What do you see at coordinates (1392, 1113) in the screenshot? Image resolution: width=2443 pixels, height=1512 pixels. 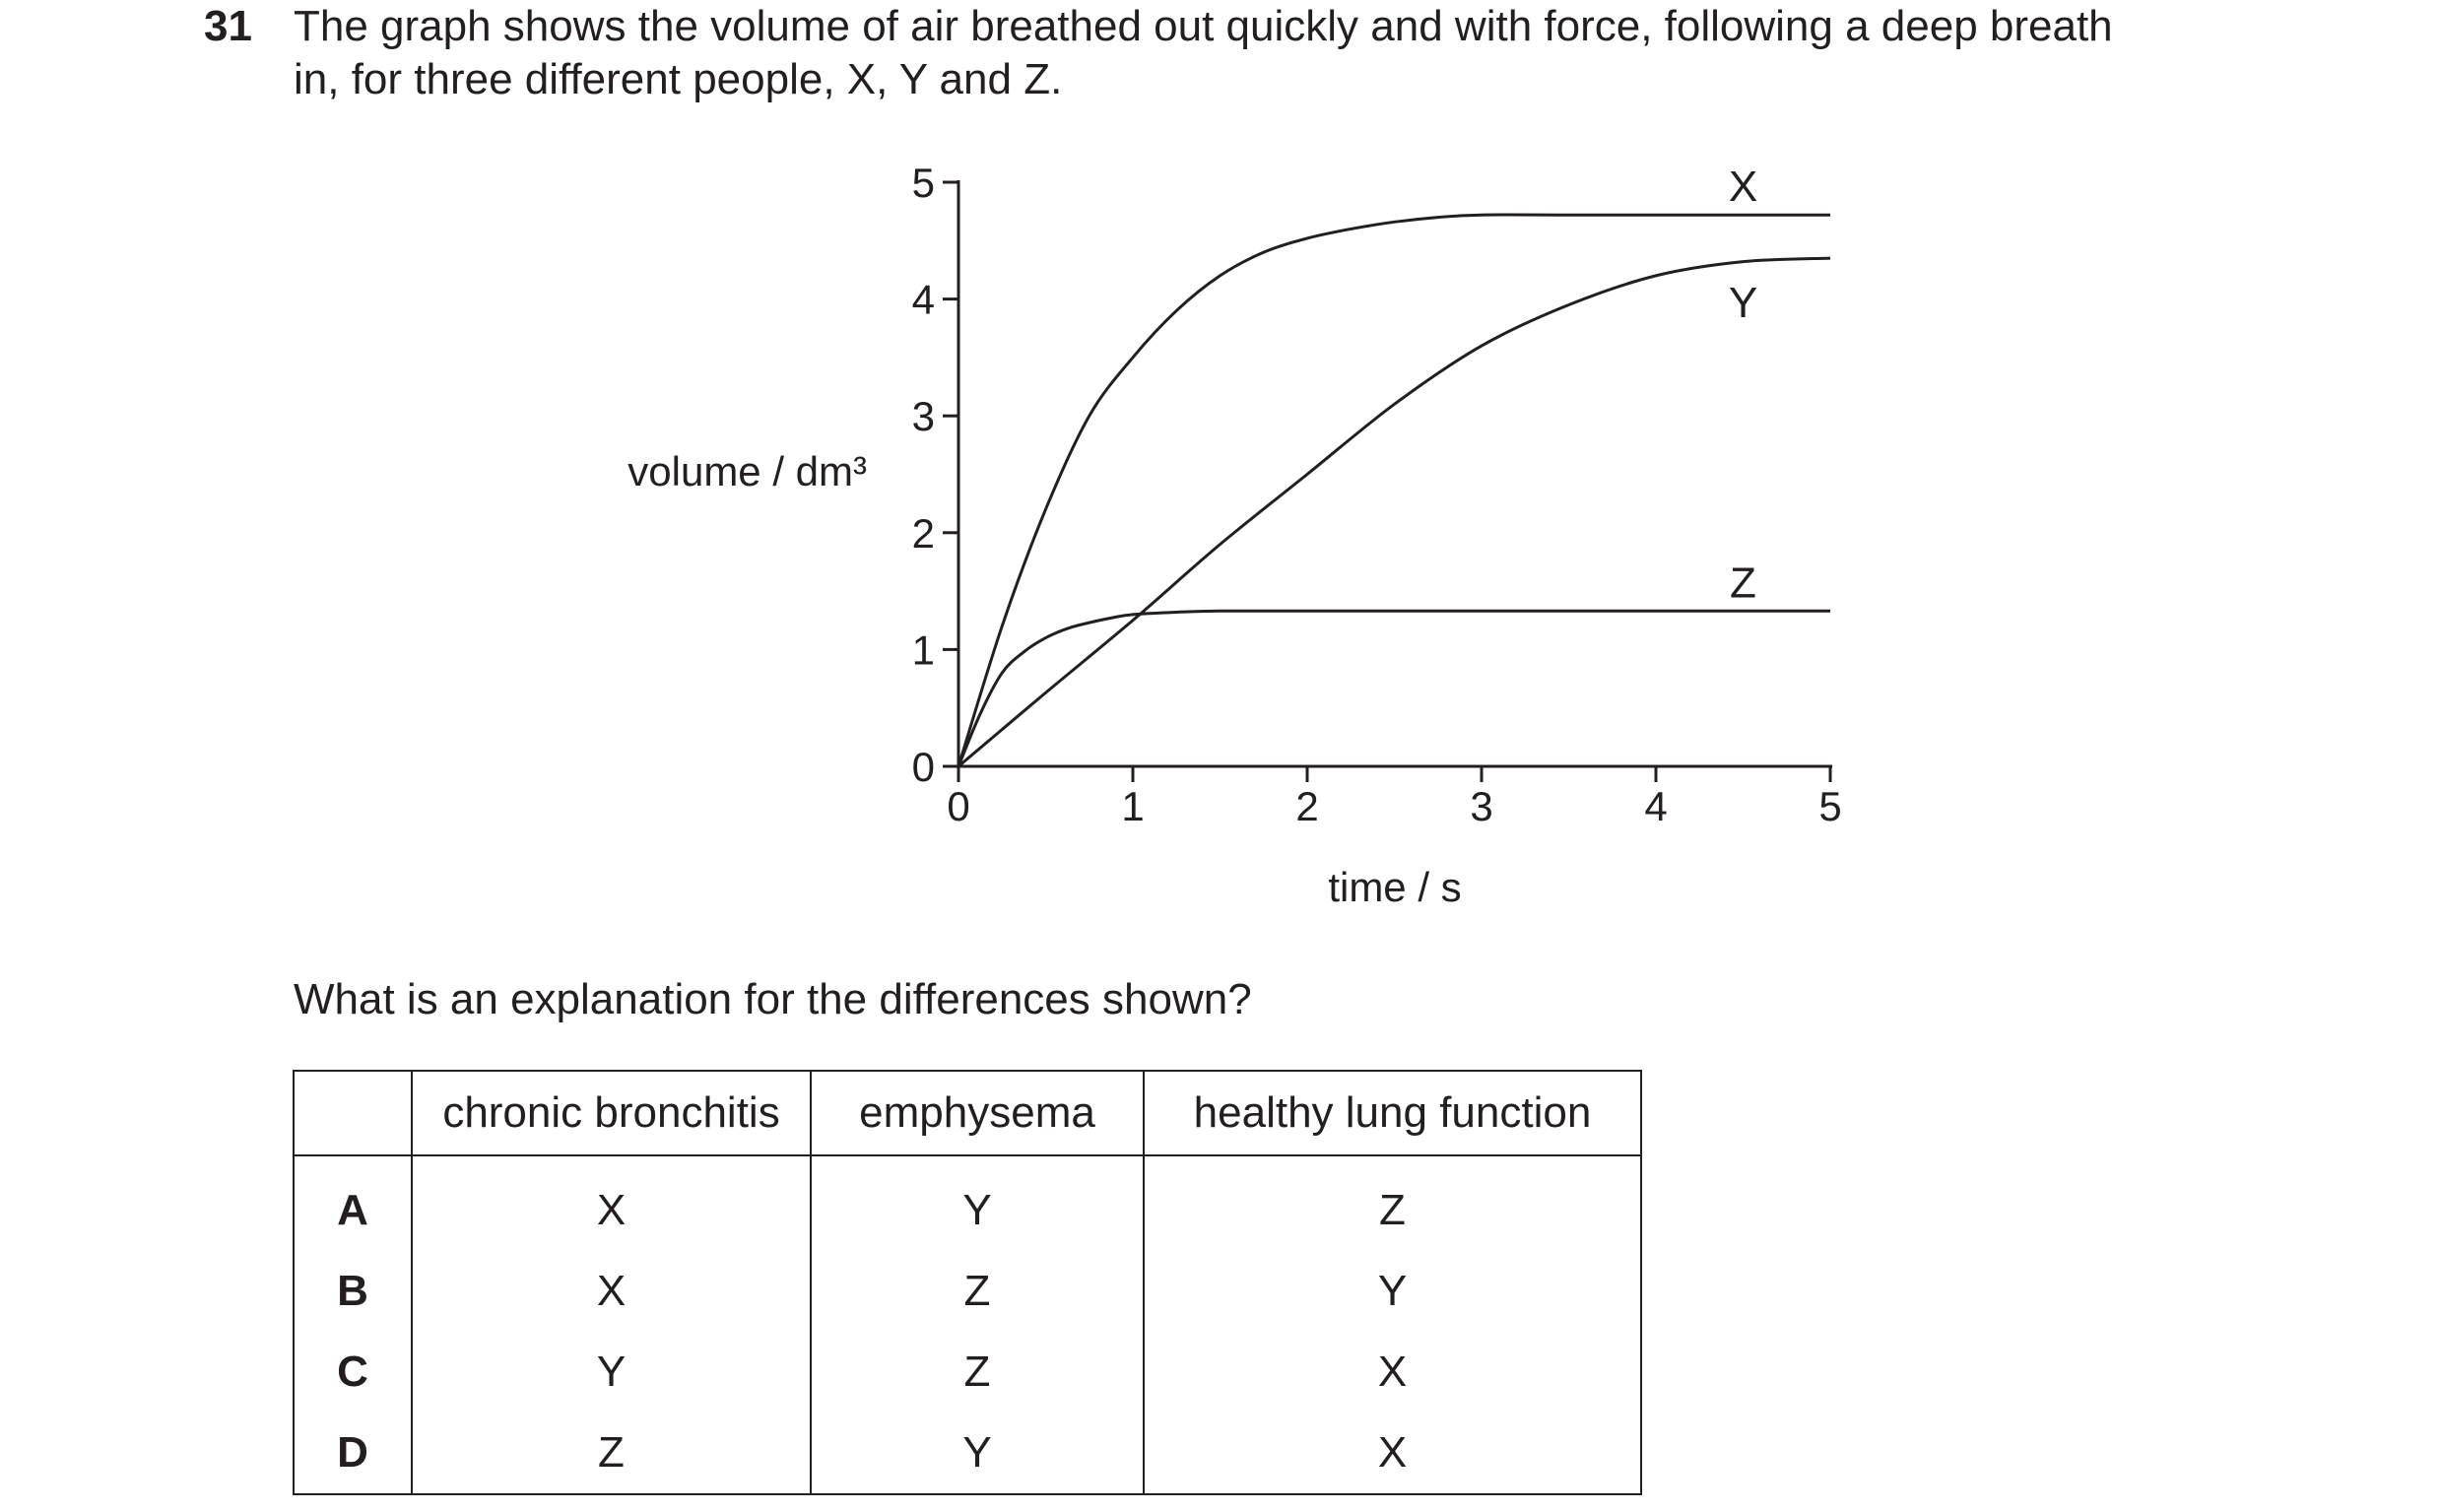 I see `table-header-cell: healthy lung function` at bounding box center [1392, 1113].